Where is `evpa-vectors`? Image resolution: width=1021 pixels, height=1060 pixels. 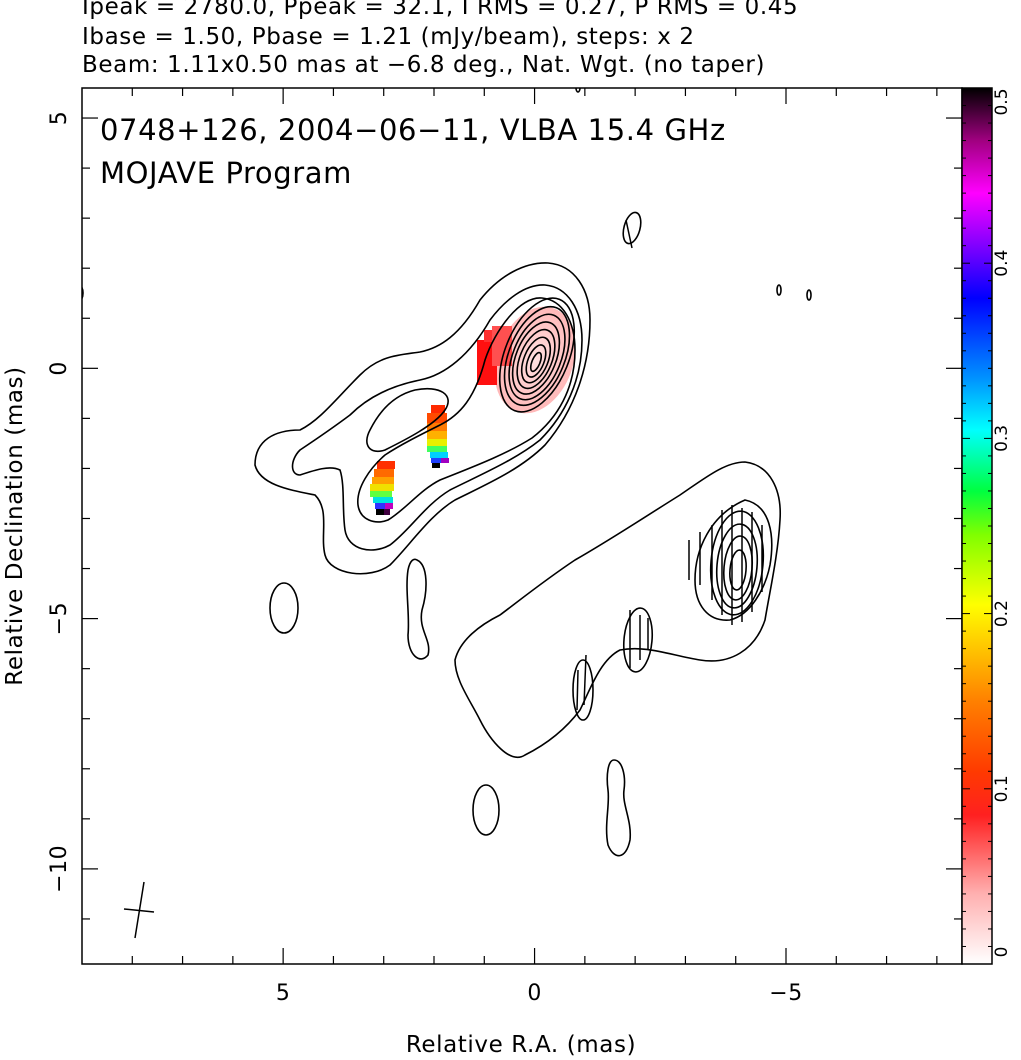
evpa-vectors is located at coordinates (669, 465).